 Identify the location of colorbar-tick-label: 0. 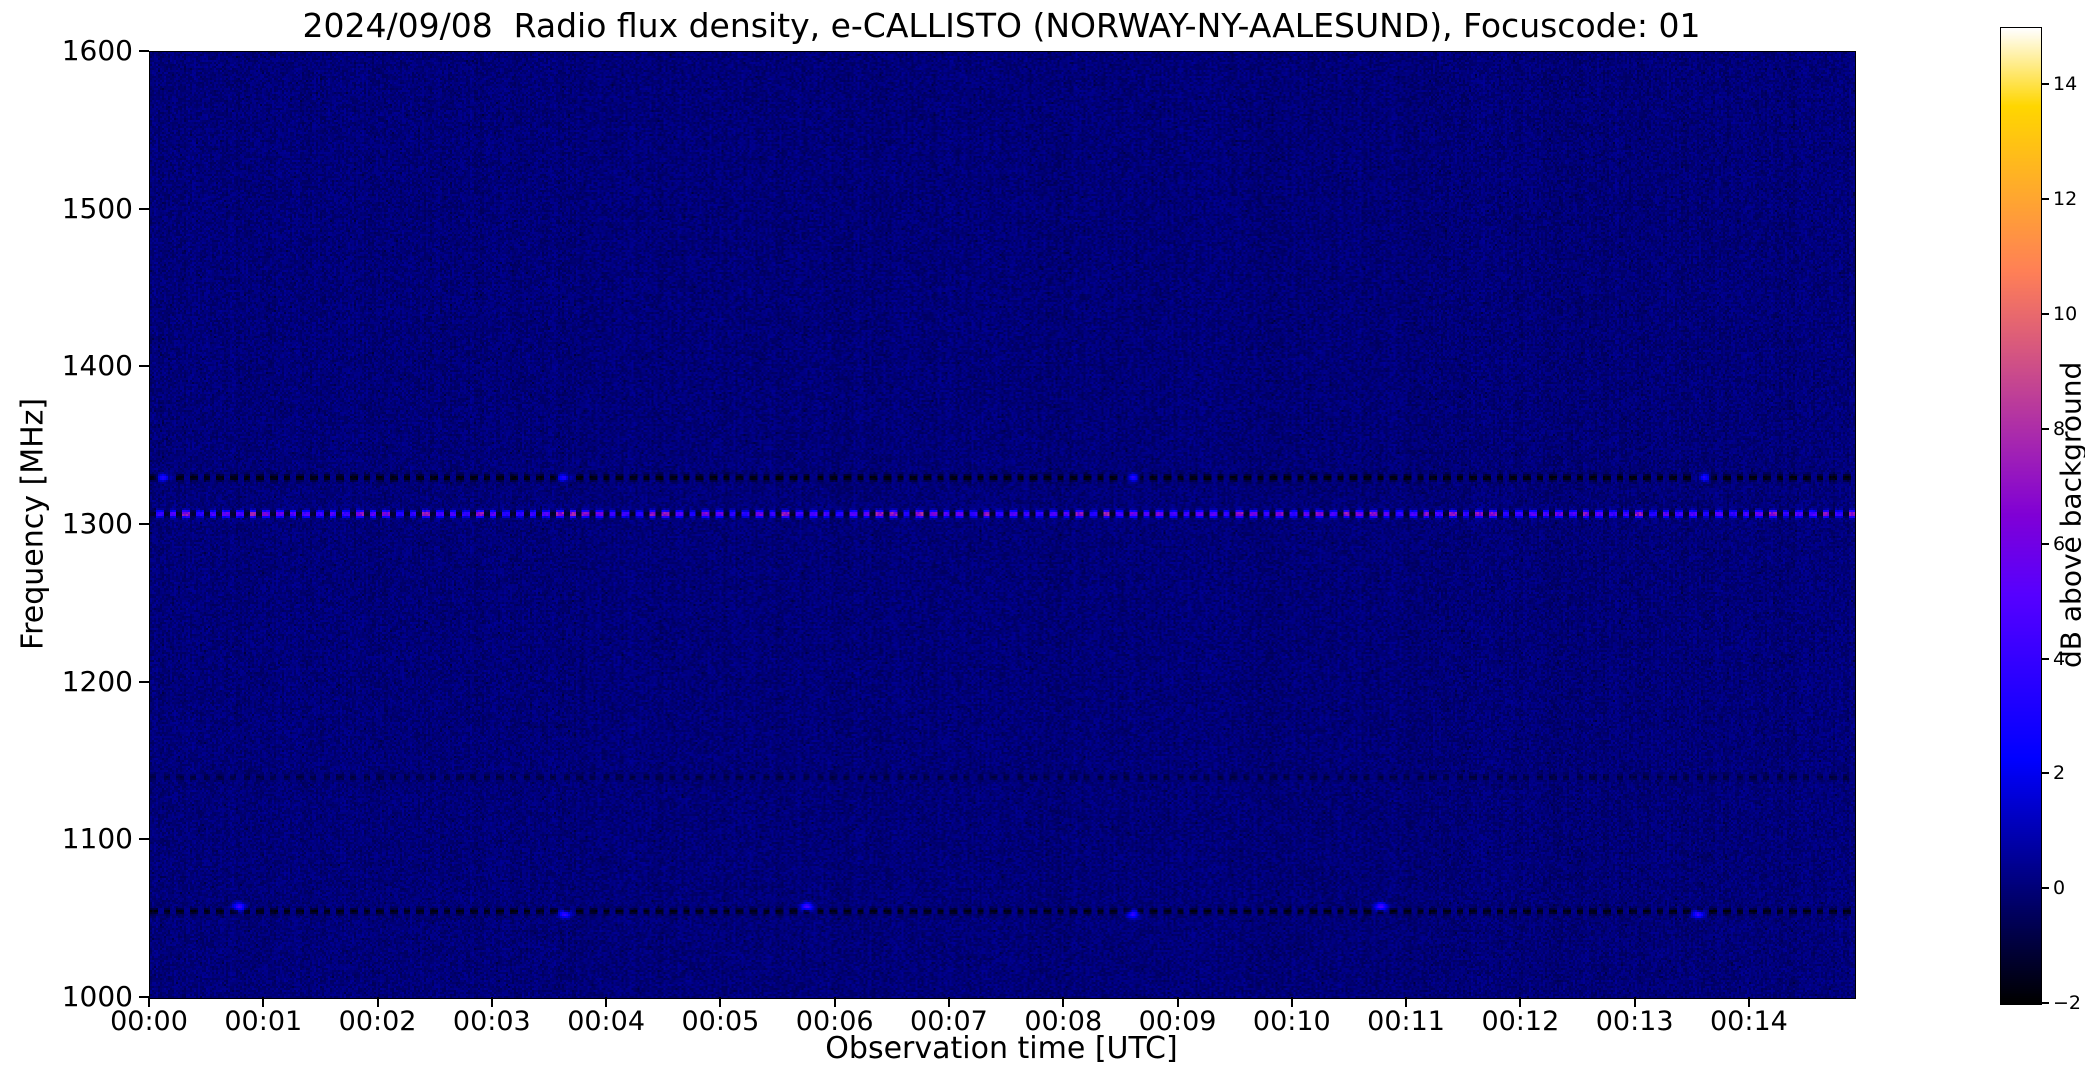
(2059, 888).